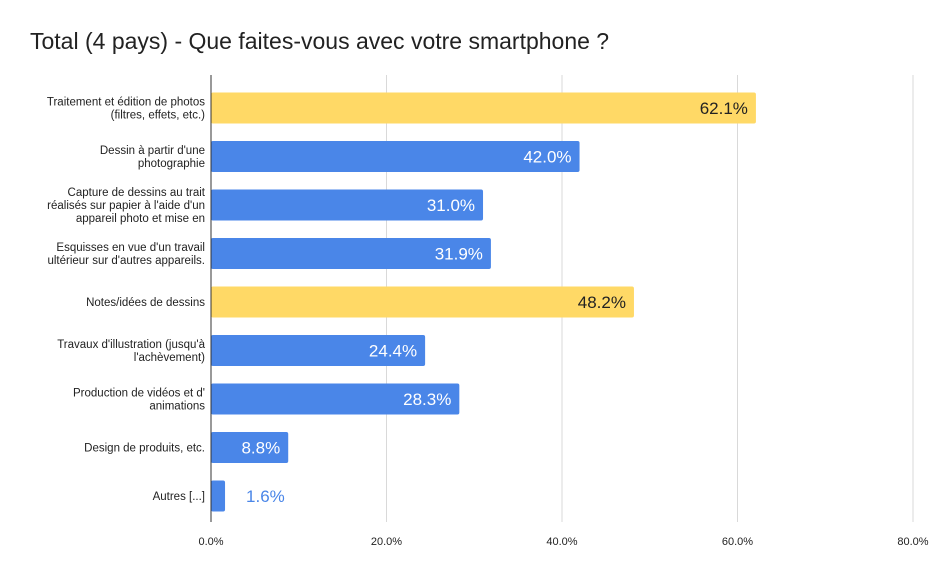 Image resolution: width=942 pixels, height=575 pixels. Describe the element at coordinates (737, 542) in the screenshot. I see `x-tick-label: 60.0%` at that location.